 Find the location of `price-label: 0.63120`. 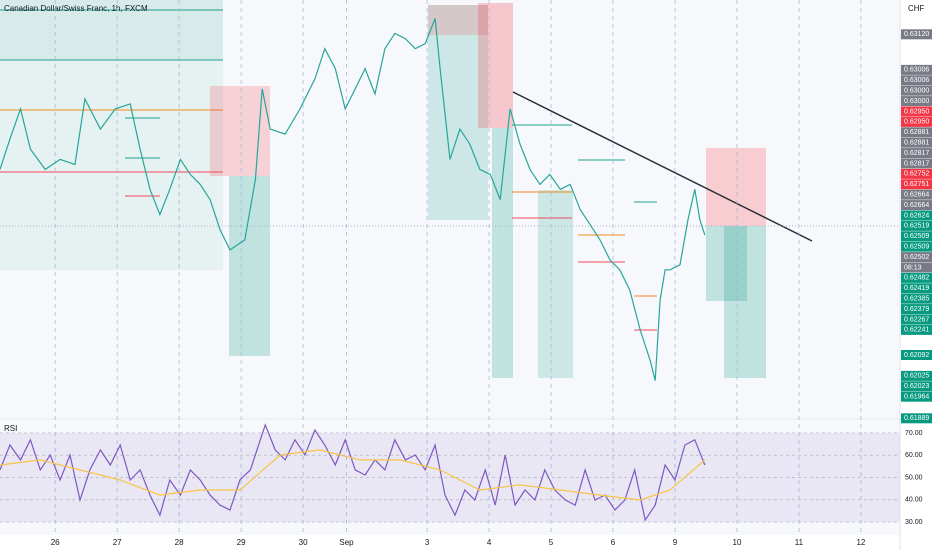

price-label: 0.63120 is located at coordinates (916, 34).